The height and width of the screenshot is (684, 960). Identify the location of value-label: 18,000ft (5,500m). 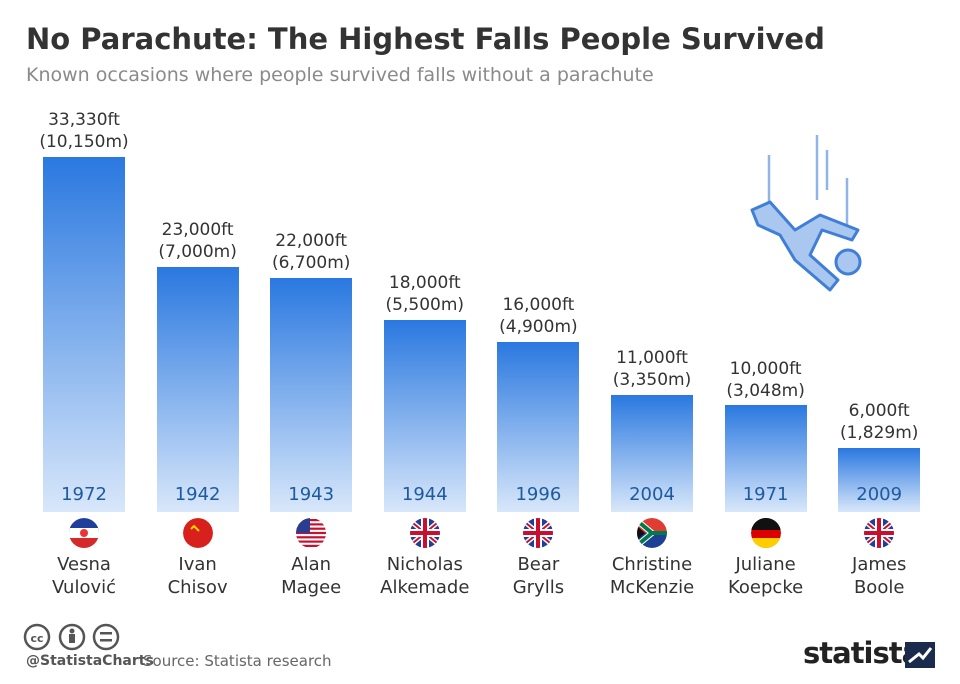
(425, 294).